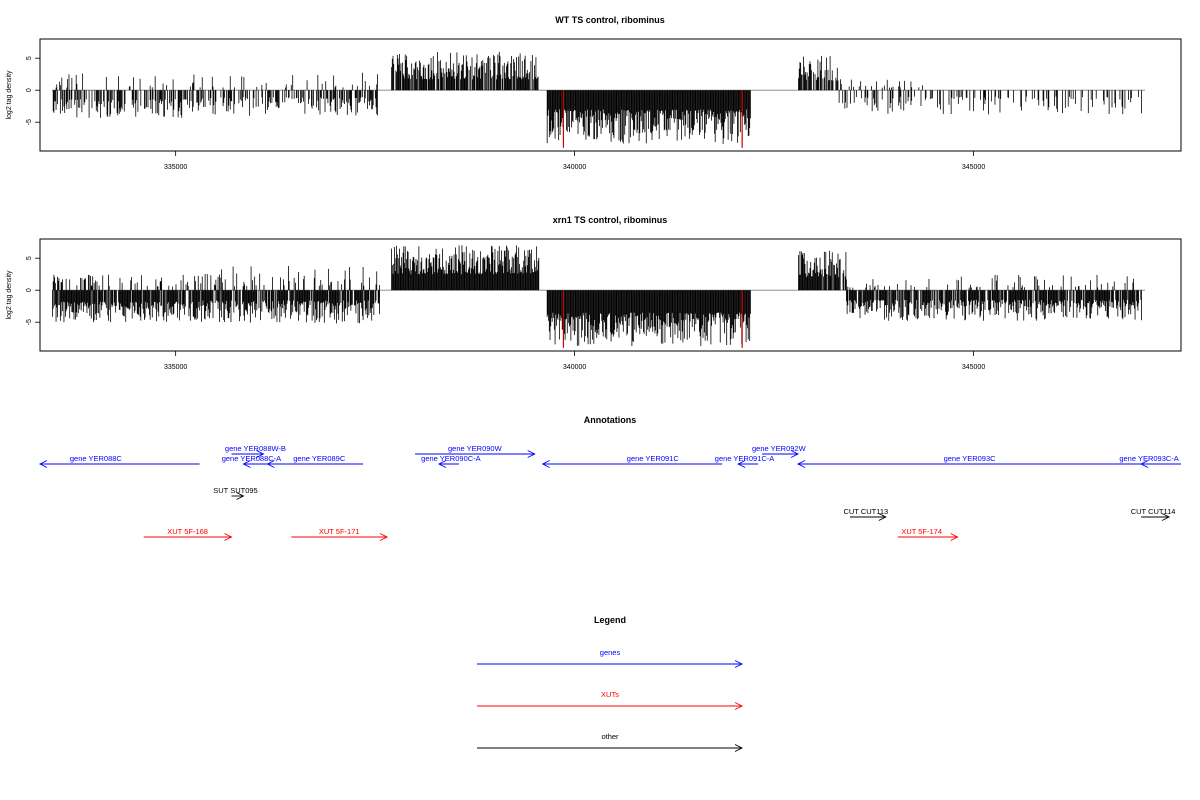  I want to click on feature-gene: gene YER090C-A, so click(451, 461).